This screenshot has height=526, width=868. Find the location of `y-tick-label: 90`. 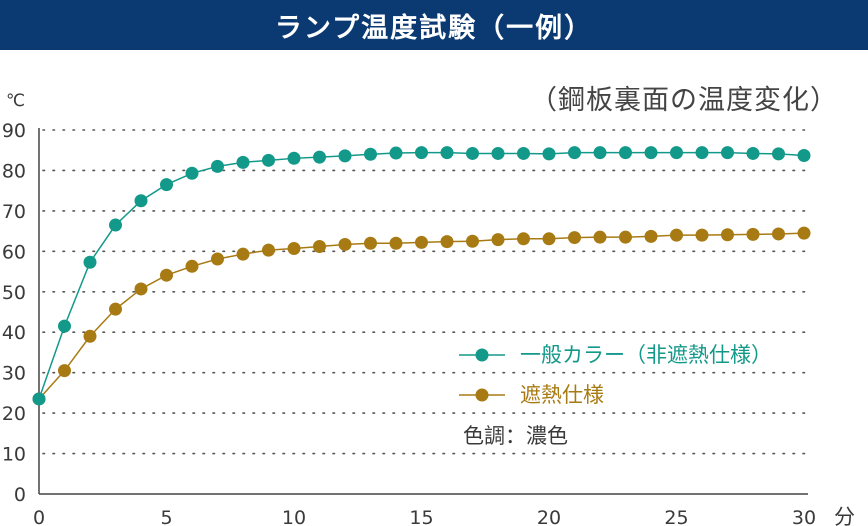

y-tick-label: 90 is located at coordinates (14, 131).